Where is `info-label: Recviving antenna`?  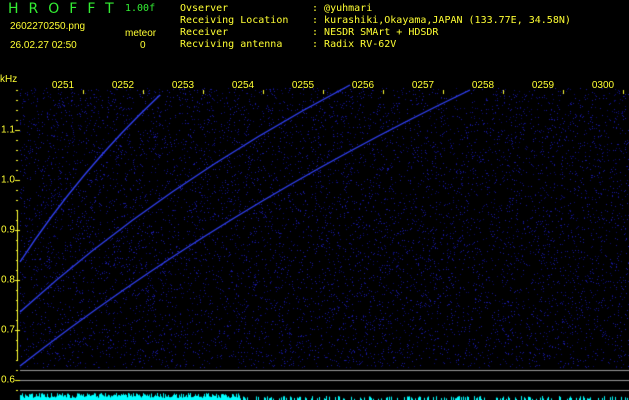 info-label: Recviving antenna is located at coordinates (231, 44).